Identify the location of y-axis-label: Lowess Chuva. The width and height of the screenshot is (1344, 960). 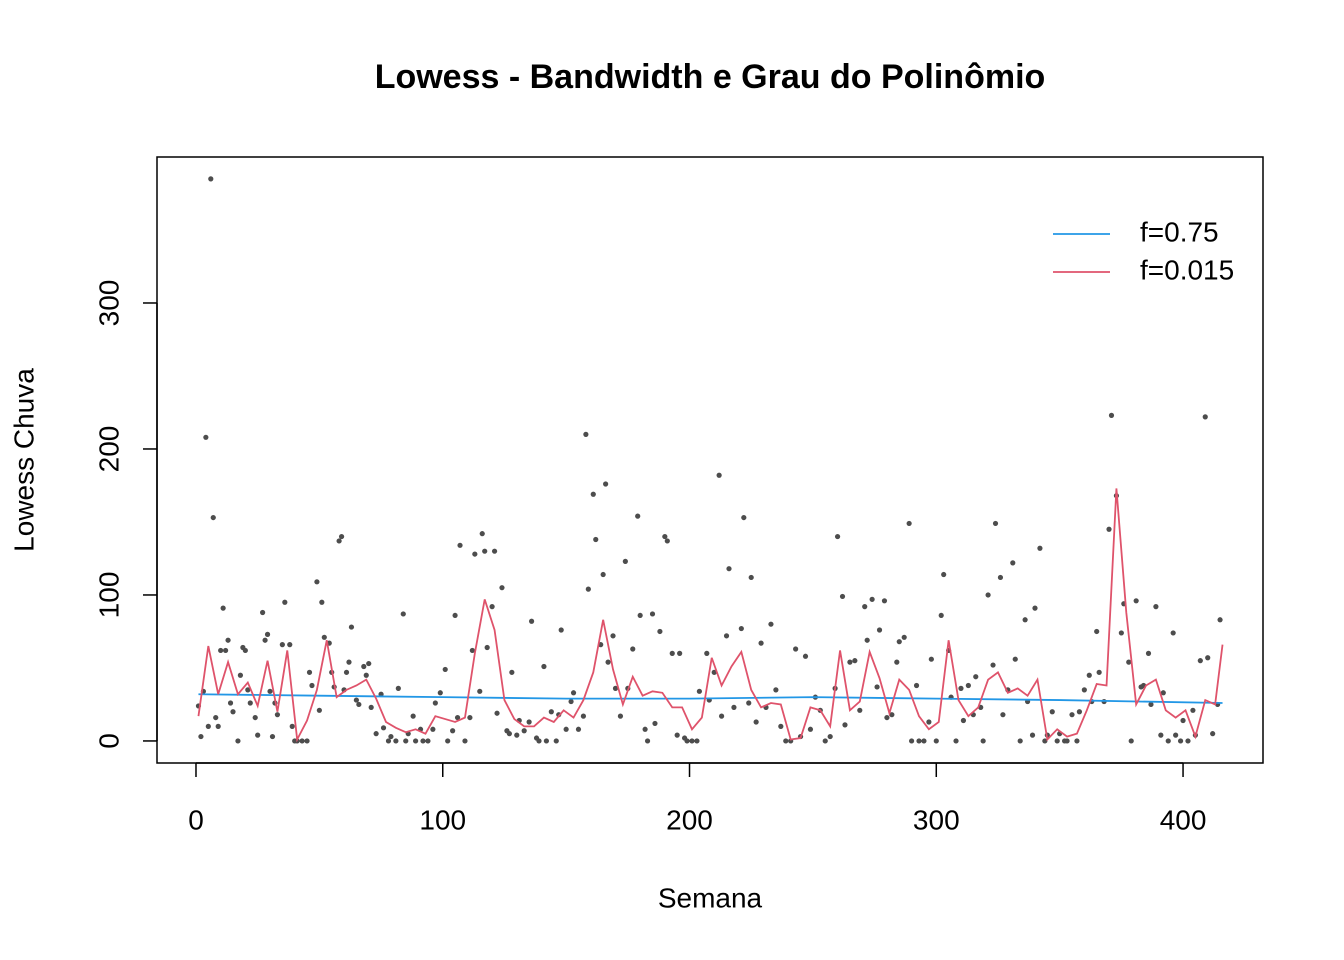
(23, 460).